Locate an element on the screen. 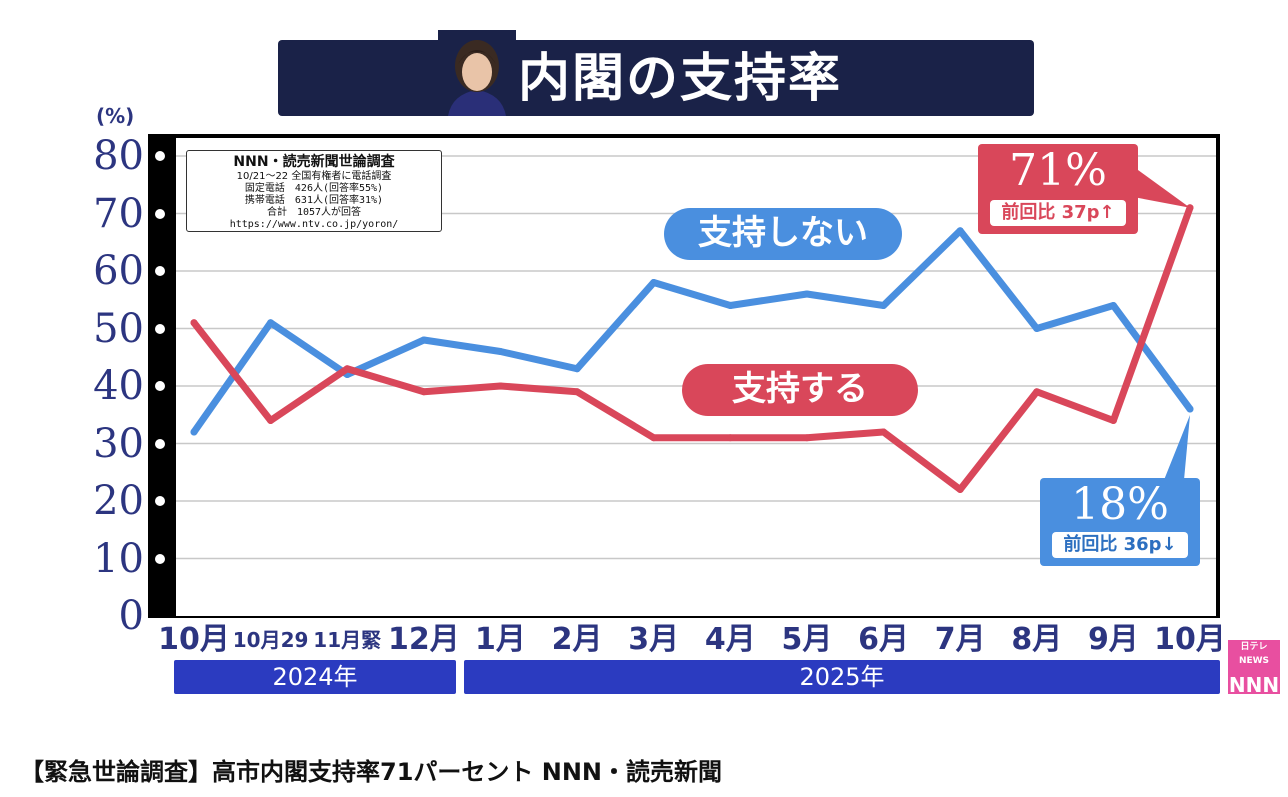  x-tick-label-12: 9月 is located at coordinates (1113, 639).